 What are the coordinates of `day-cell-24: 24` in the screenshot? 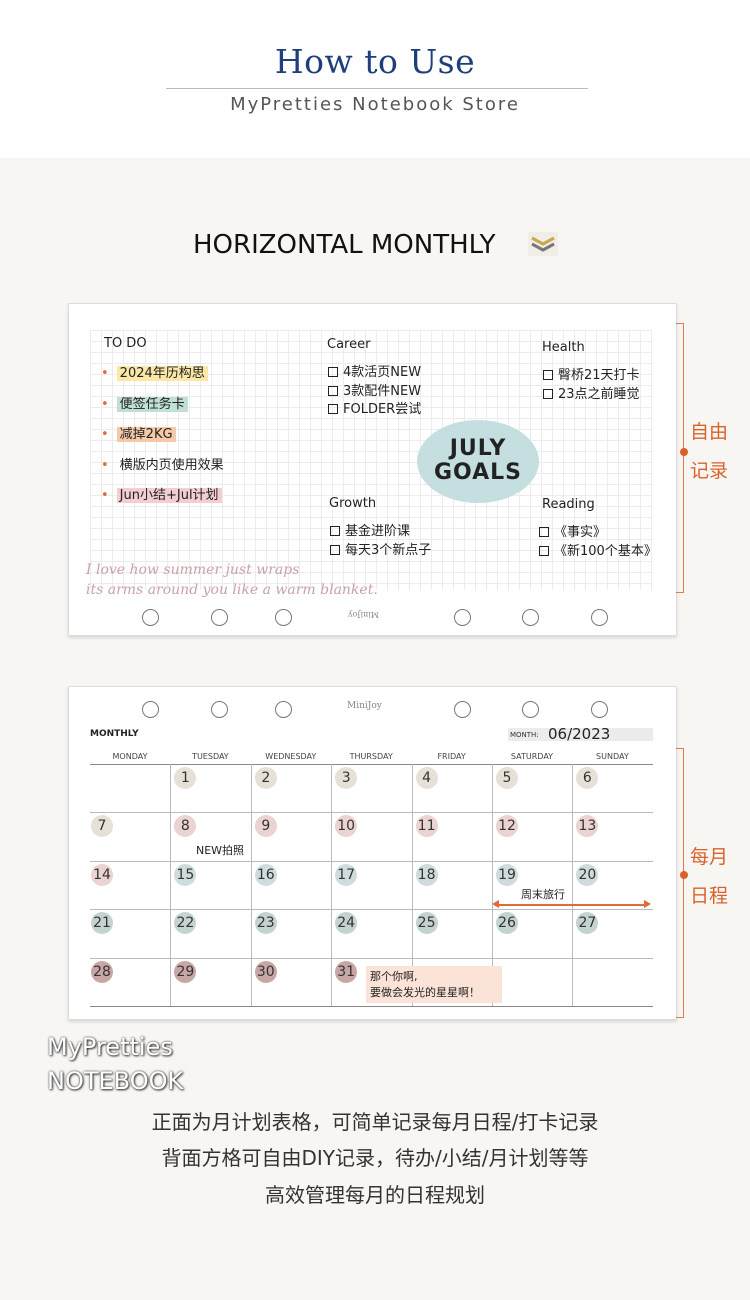 It's located at (346, 923).